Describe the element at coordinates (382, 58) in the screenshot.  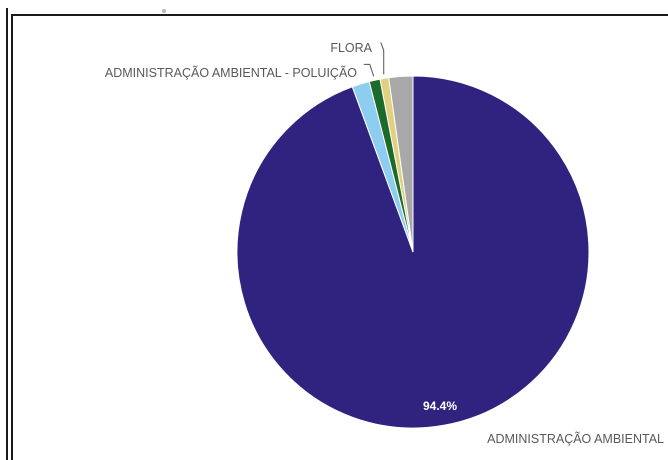
I see `leader-line-flora` at that location.